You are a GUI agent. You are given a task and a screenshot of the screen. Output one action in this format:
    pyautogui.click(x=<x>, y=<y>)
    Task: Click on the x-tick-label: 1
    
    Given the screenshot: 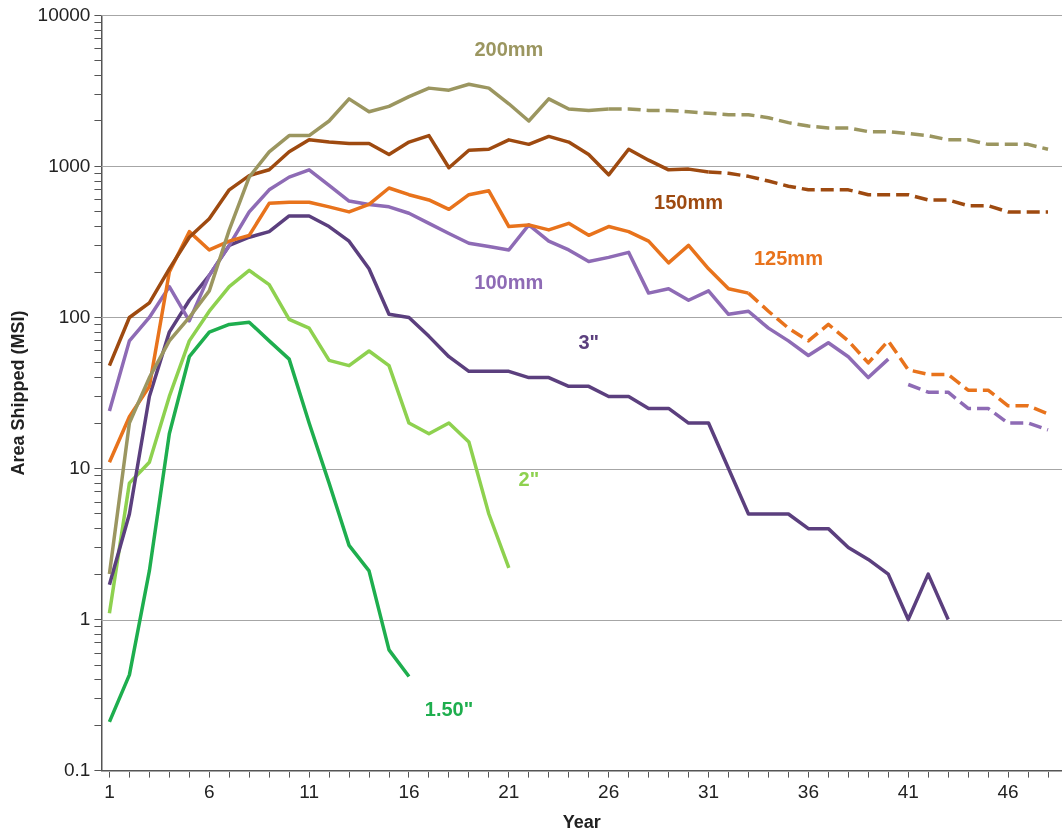 What is the action you would take?
    pyautogui.click(x=109, y=792)
    